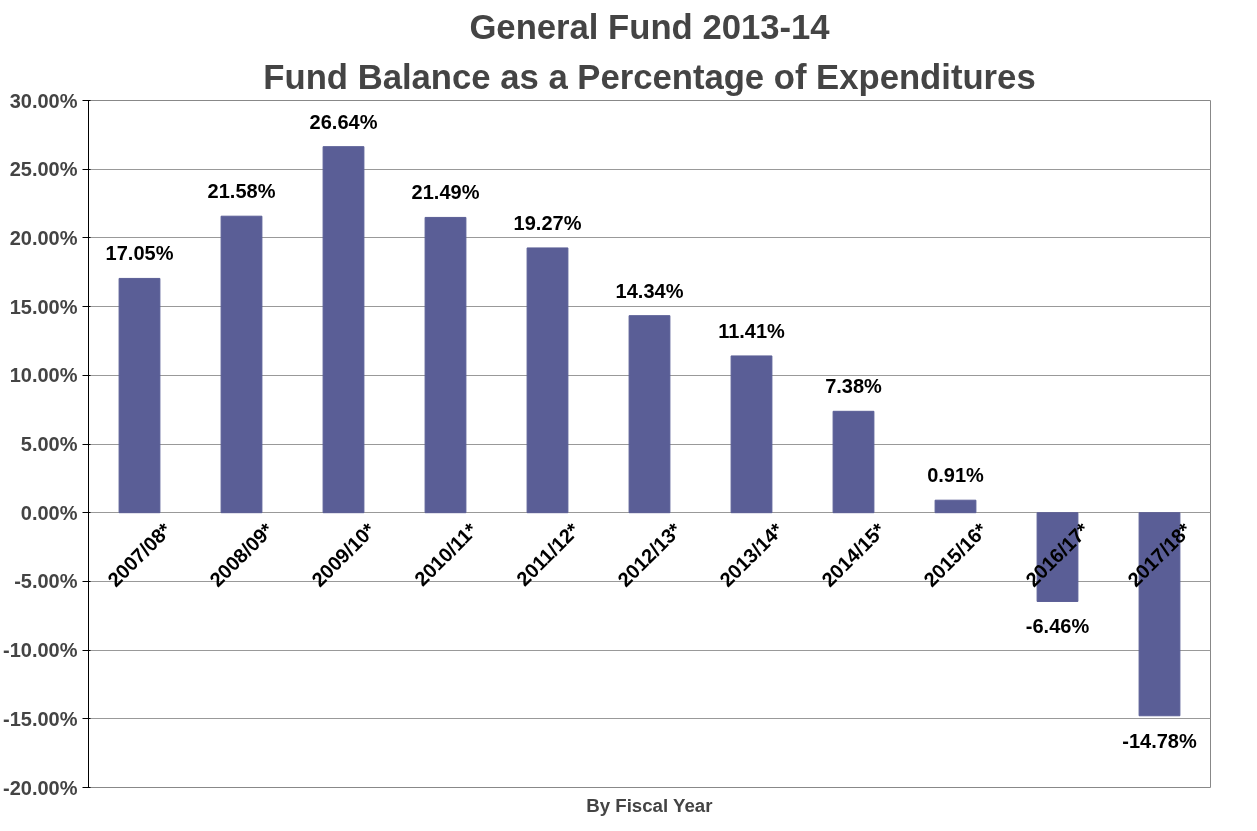  Describe the element at coordinates (43, 237) in the screenshot. I see `y-tick-label: 20.00%` at that location.